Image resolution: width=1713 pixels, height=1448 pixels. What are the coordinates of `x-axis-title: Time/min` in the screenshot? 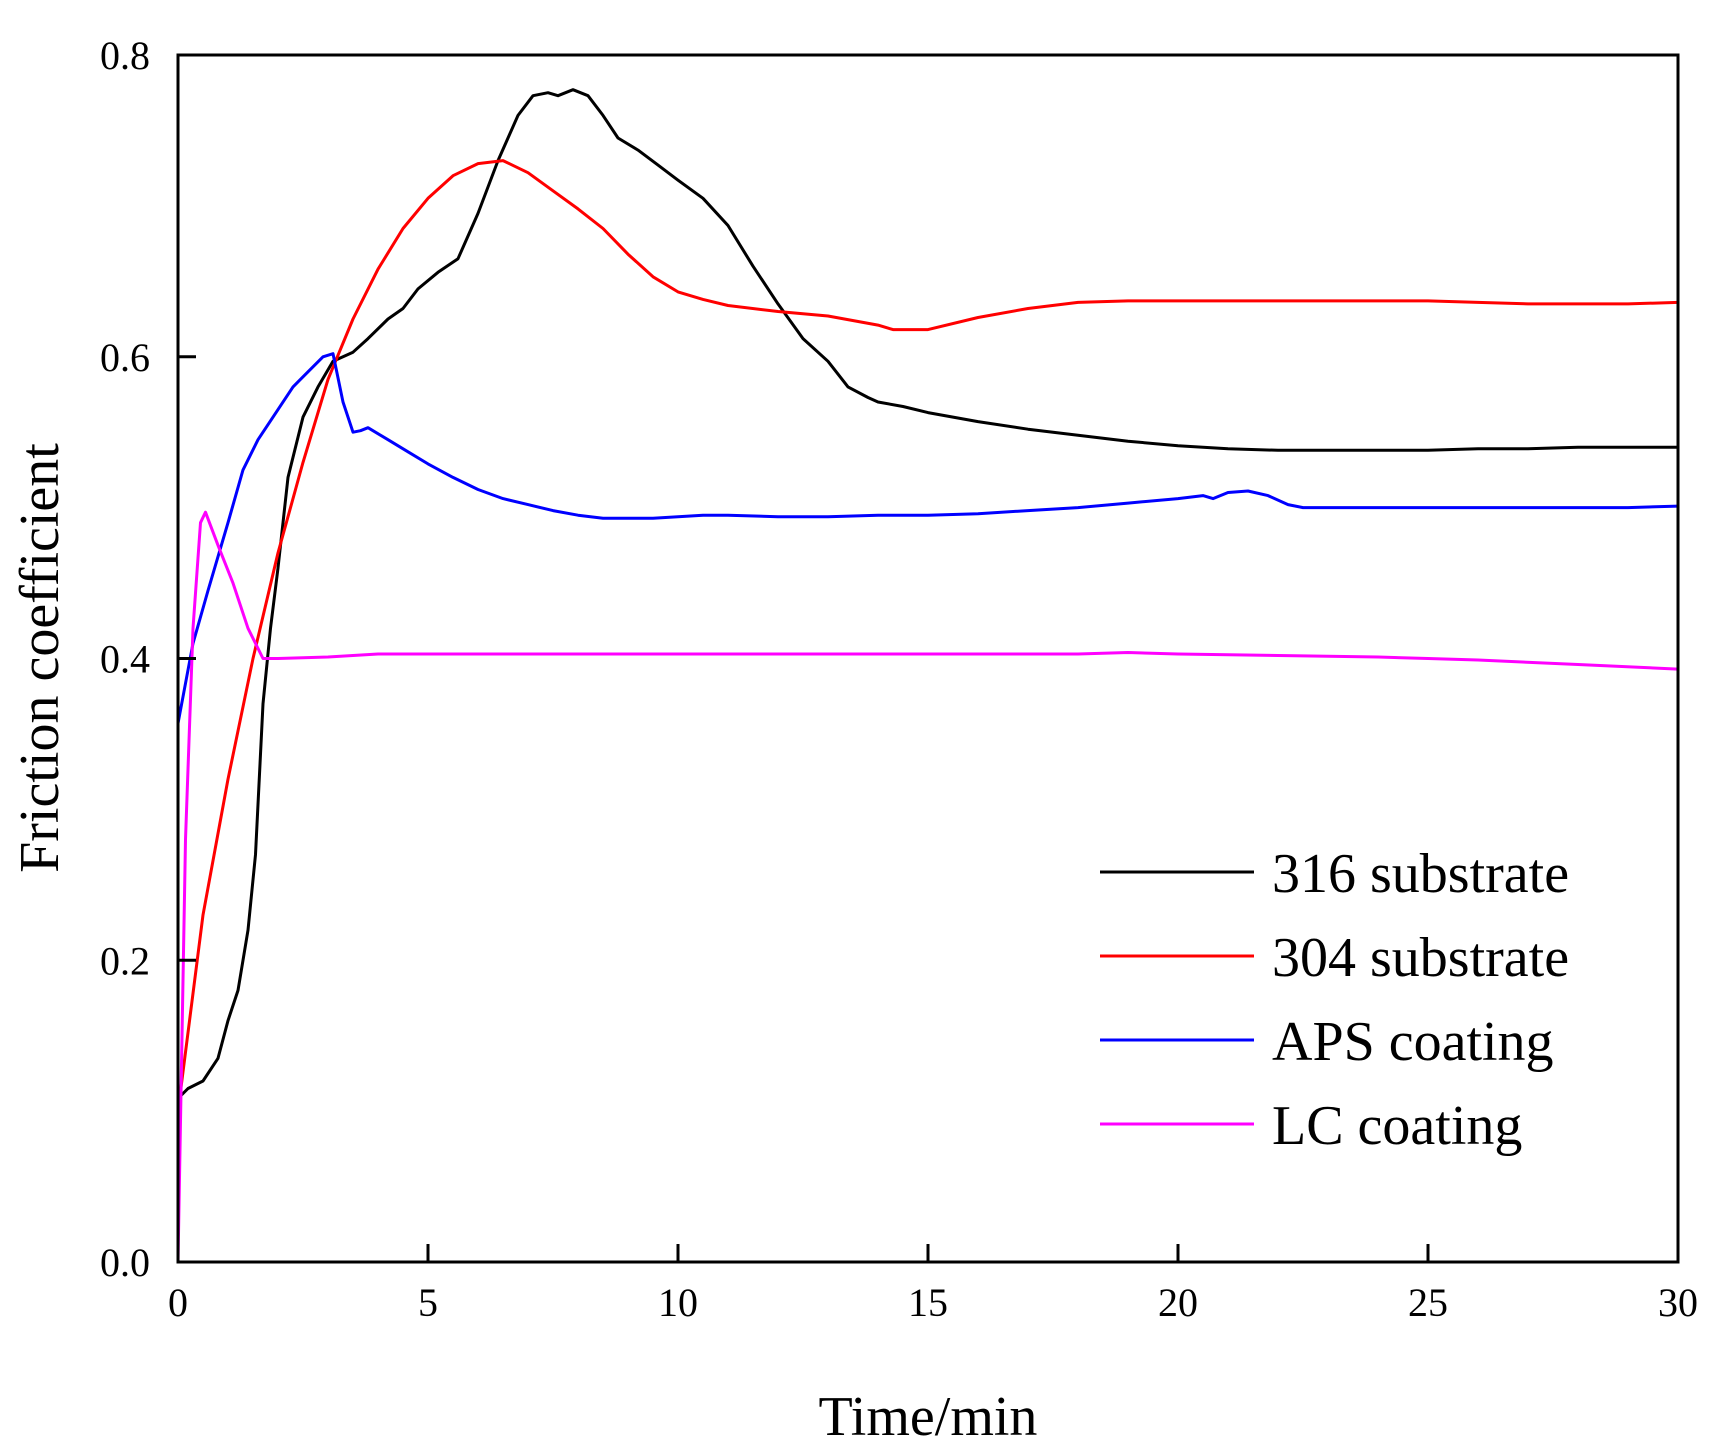 It's located at (928, 1417).